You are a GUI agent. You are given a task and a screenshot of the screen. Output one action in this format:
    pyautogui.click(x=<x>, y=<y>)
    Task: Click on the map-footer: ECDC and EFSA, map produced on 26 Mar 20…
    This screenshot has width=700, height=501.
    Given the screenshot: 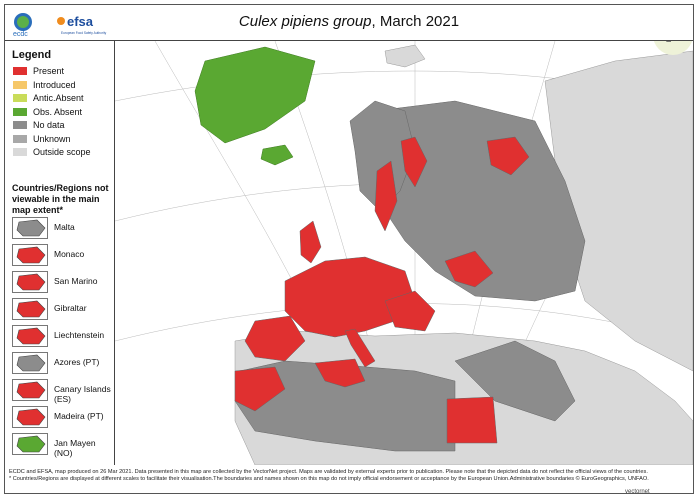 What is the action you would take?
    pyautogui.click(x=351, y=476)
    